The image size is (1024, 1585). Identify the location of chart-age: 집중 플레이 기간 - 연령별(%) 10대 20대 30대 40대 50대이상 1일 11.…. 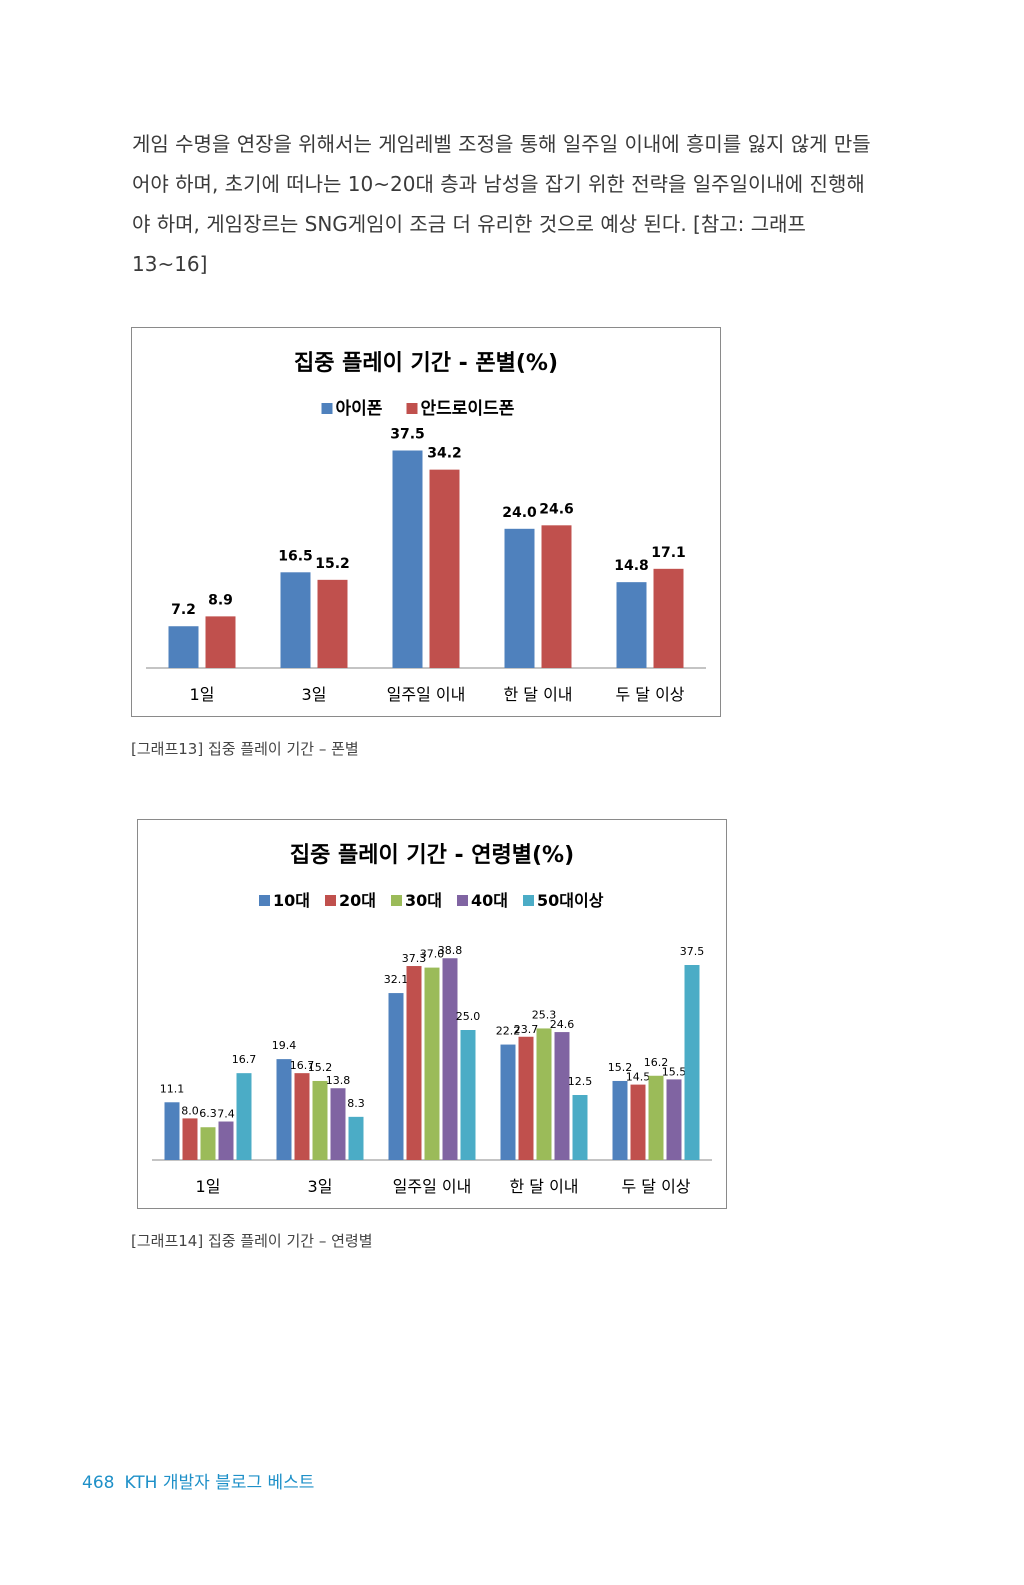
(432, 1014).